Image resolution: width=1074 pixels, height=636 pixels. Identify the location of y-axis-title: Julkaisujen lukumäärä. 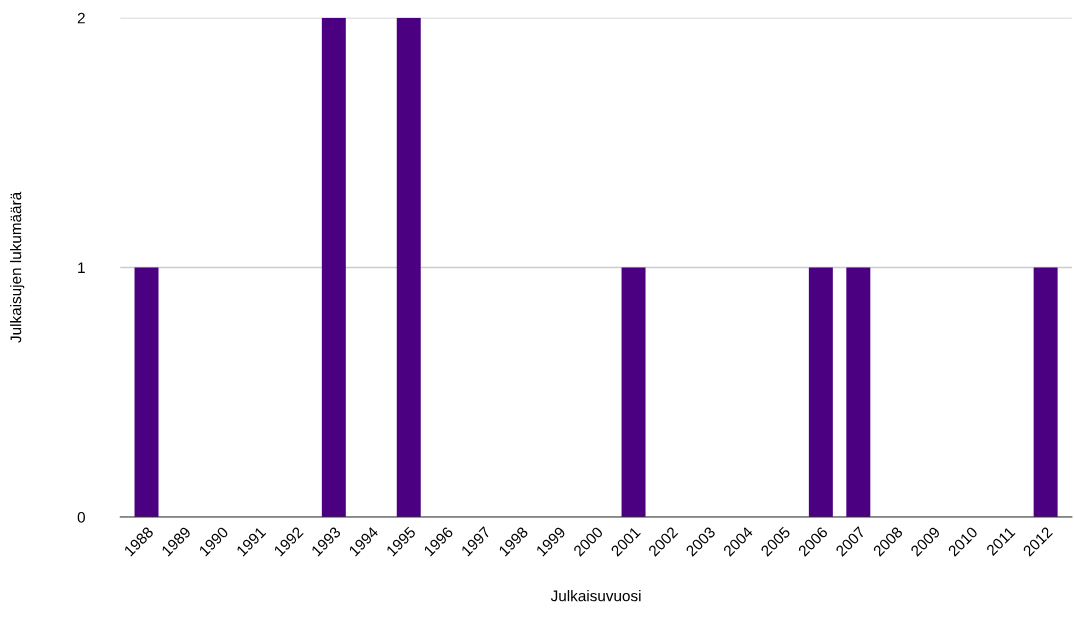
(17, 267).